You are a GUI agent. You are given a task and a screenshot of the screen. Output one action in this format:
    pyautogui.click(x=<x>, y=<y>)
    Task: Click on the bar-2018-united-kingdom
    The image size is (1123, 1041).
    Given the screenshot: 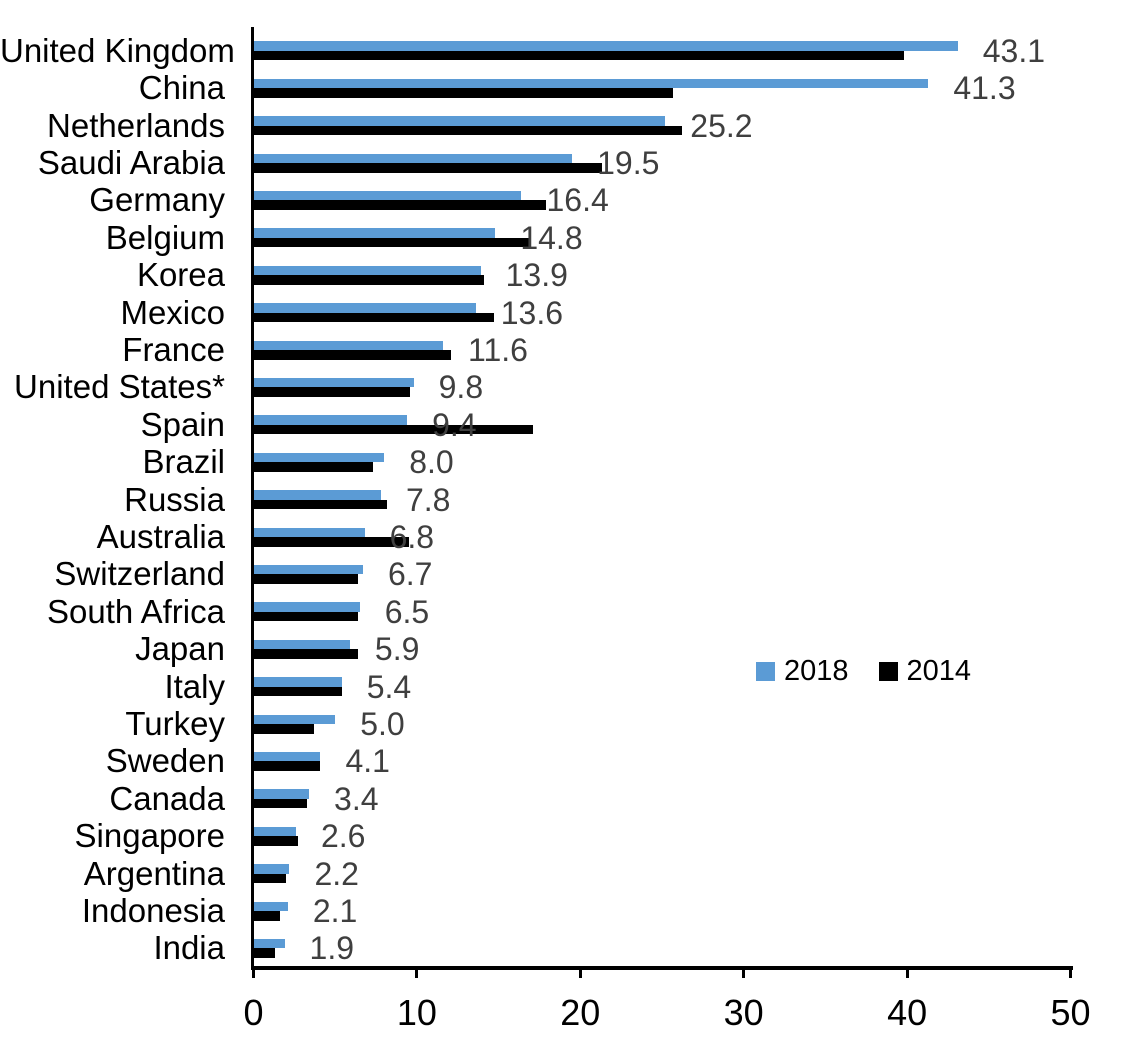 What is the action you would take?
    pyautogui.click(x=606, y=46)
    